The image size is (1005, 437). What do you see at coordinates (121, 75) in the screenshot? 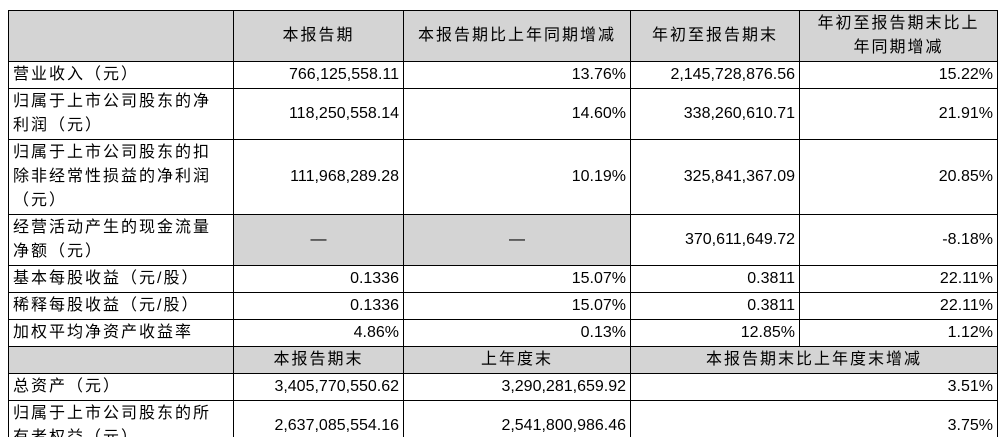
I see `row-label: 营业收入（元）` at bounding box center [121, 75].